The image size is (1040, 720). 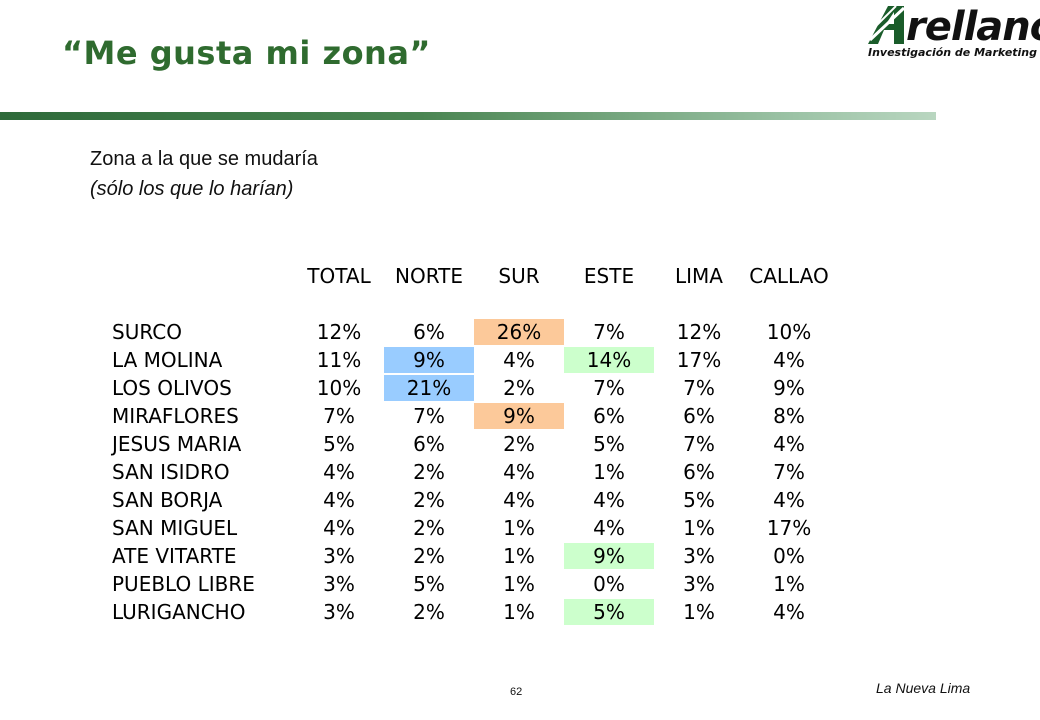 I want to click on logo-a-mark-icon, so click(x=886, y=24).